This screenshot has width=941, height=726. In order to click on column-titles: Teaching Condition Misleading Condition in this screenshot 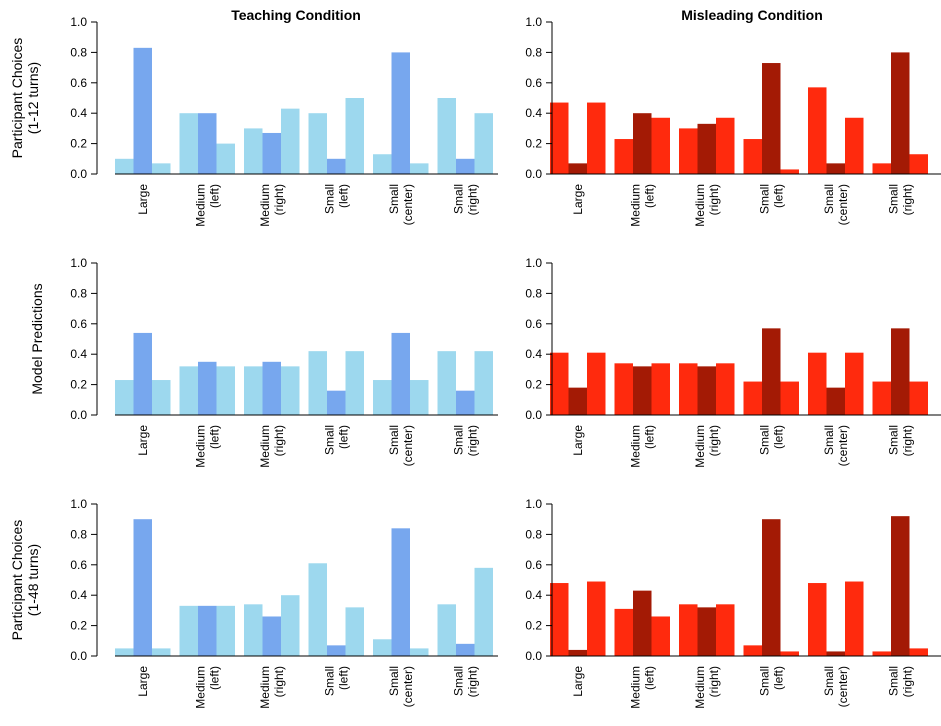, I will do `click(527, 15)`.